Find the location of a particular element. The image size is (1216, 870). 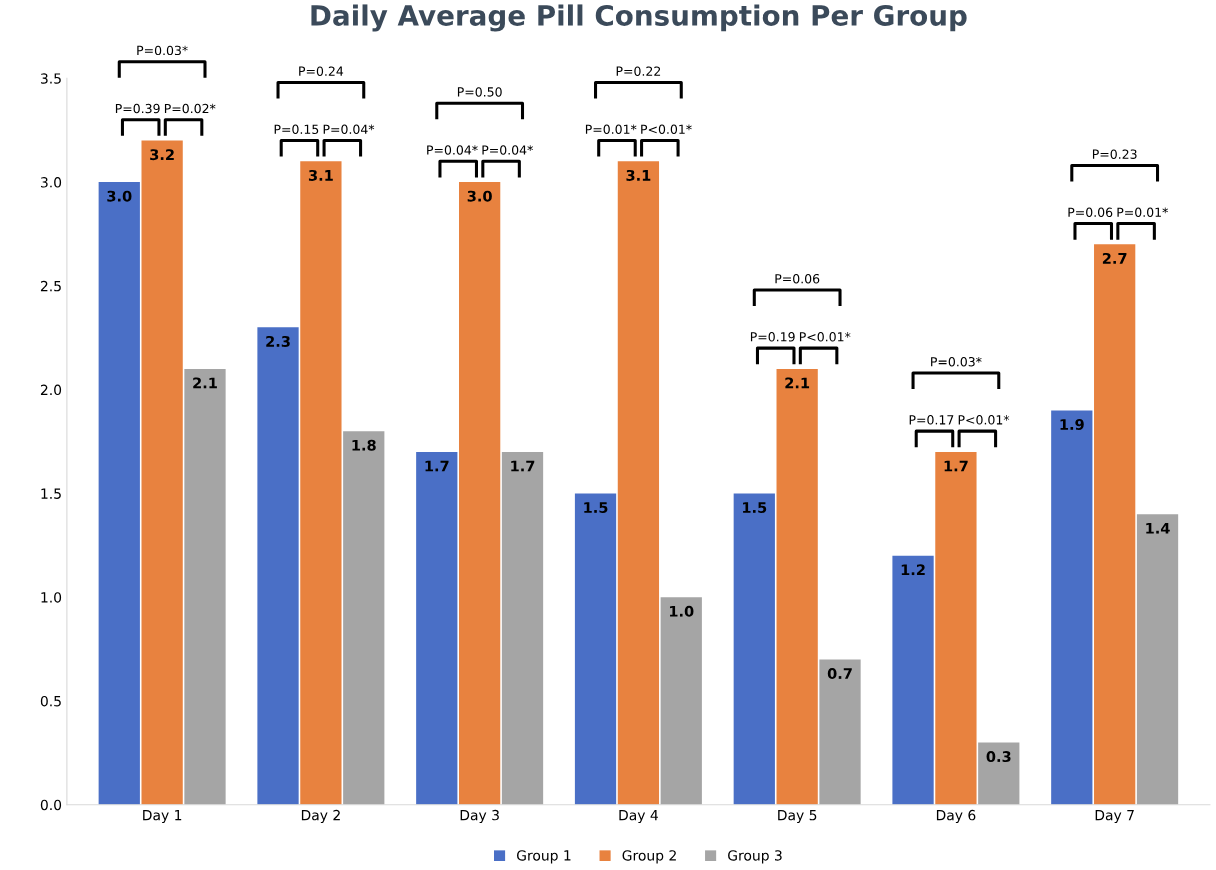

text: 2.3 is located at coordinates (278, 341).